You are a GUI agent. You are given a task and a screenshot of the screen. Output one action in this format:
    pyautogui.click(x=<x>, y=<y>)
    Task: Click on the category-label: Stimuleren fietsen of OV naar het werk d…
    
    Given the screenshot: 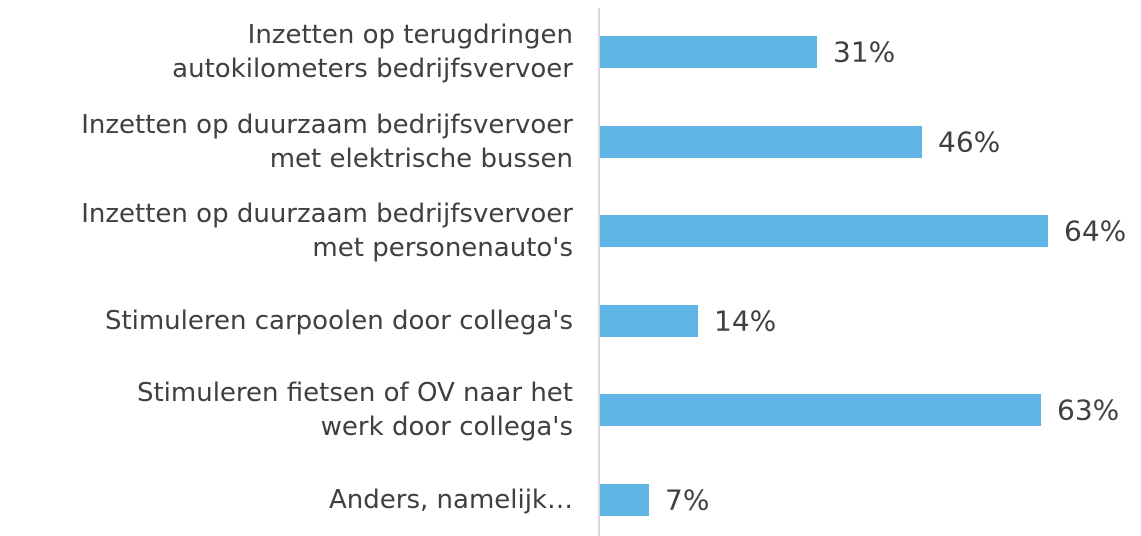 What is the action you would take?
    pyautogui.click(x=354, y=410)
    